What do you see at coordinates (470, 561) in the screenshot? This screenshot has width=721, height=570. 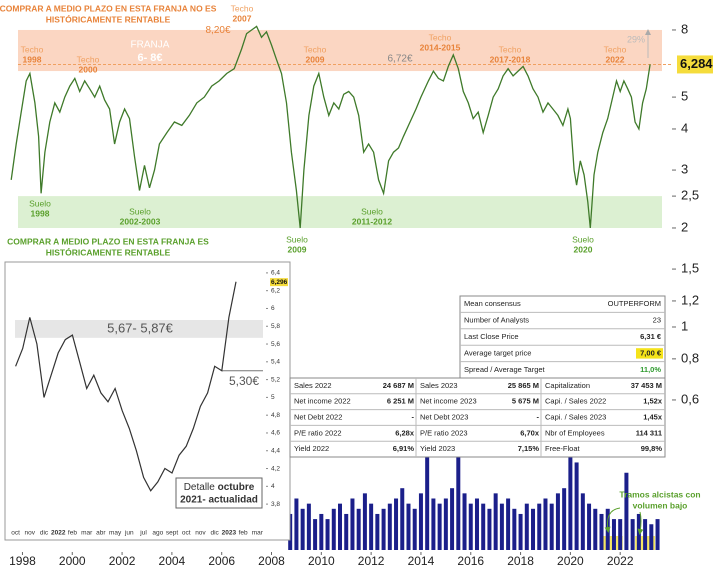 I see `x-tick-label: 2016` at bounding box center [470, 561].